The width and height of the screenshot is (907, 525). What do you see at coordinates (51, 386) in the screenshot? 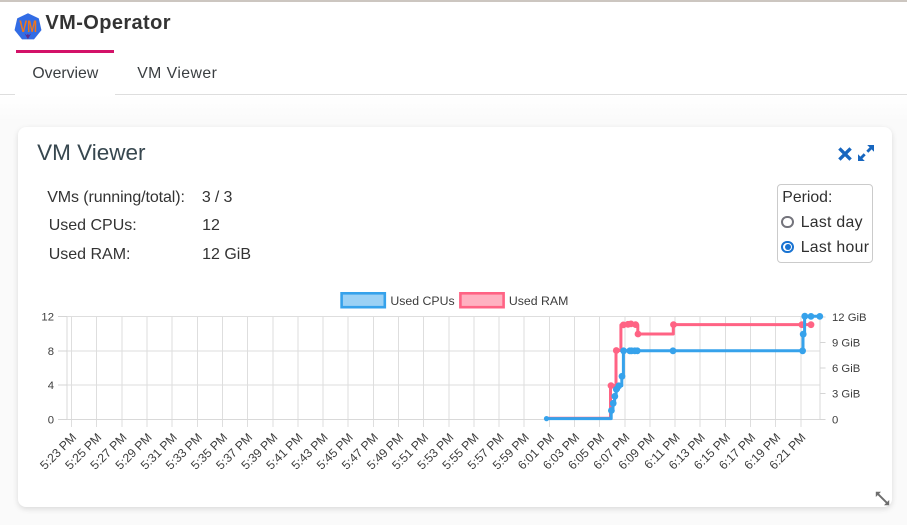
I see `svg-text: 4` at bounding box center [51, 386].